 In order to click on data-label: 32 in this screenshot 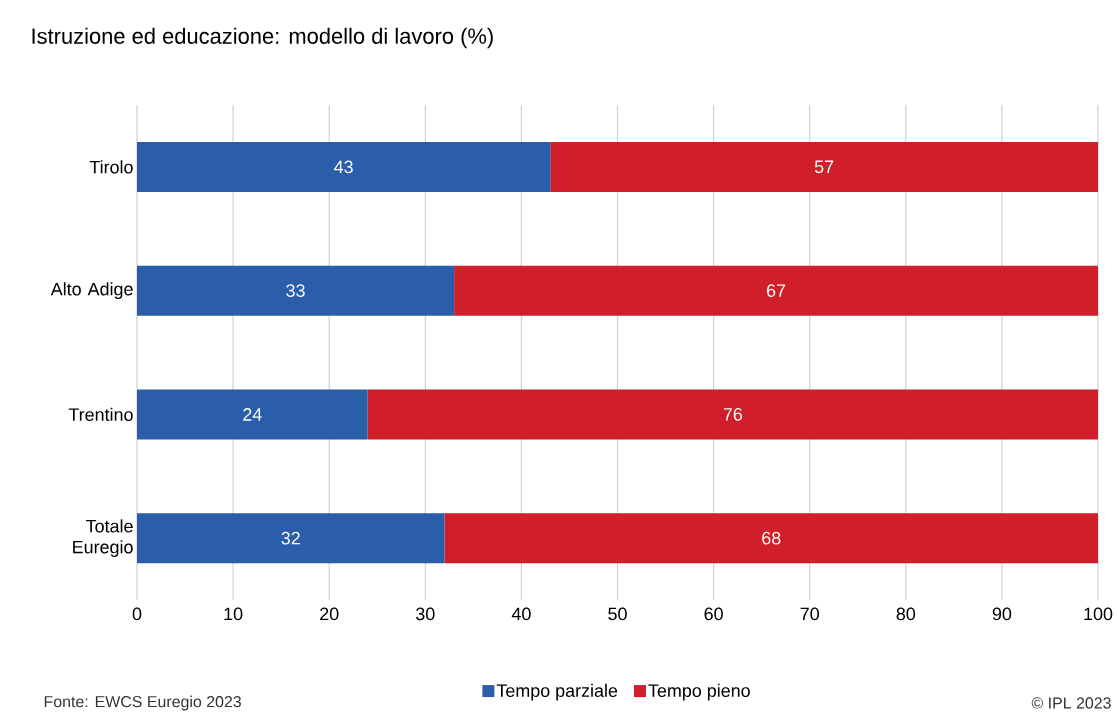, I will do `click(290, 538)`.